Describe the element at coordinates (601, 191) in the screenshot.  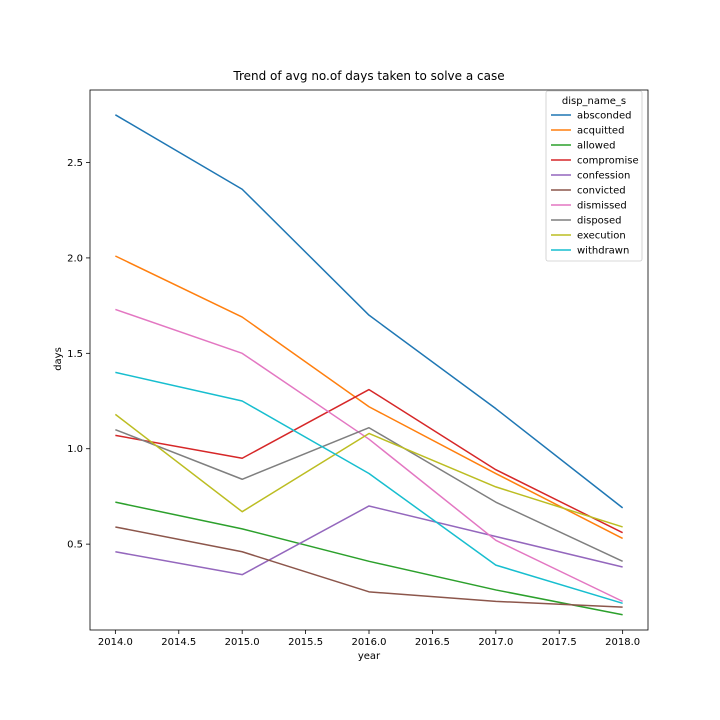
I see `legend-label-convicted: convicted` at that location.